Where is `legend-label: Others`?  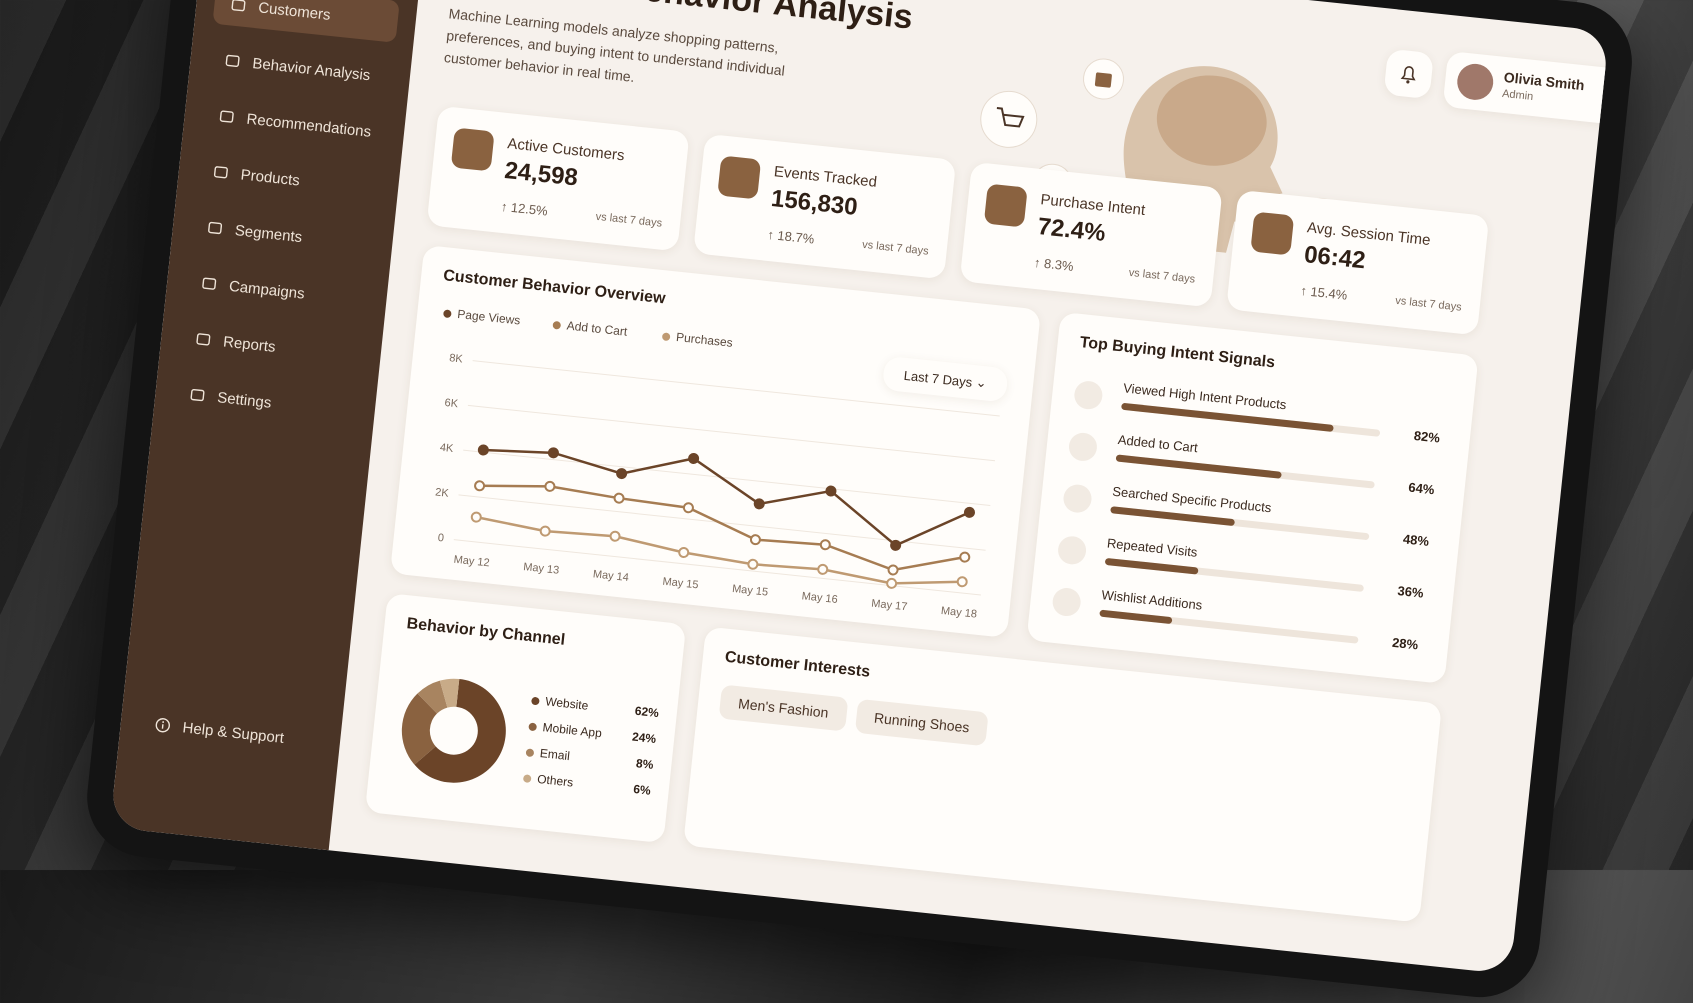 legend-label: Others is located at coordinates (555, 781).